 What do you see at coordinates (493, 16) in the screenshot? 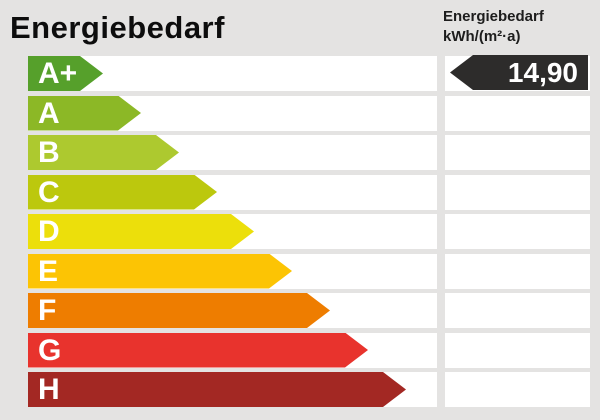
I see `scale-unit-title: Energiebedarf` at bounding box center [493, 16].